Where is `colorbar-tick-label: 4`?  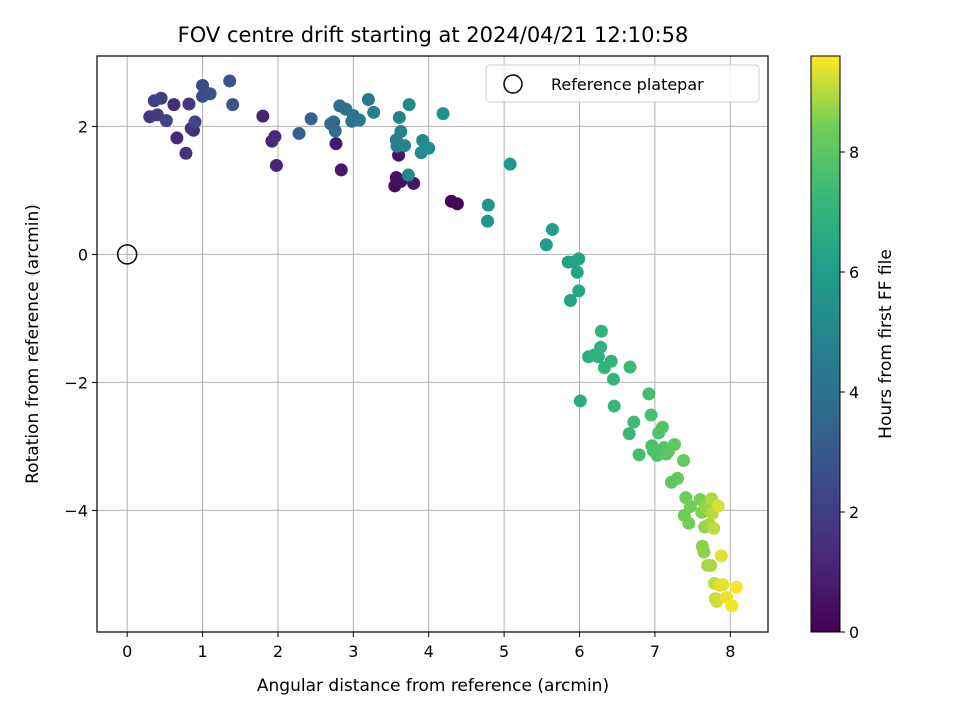 colorbar-tick-label: 4 is located at coordinates (854, 392).